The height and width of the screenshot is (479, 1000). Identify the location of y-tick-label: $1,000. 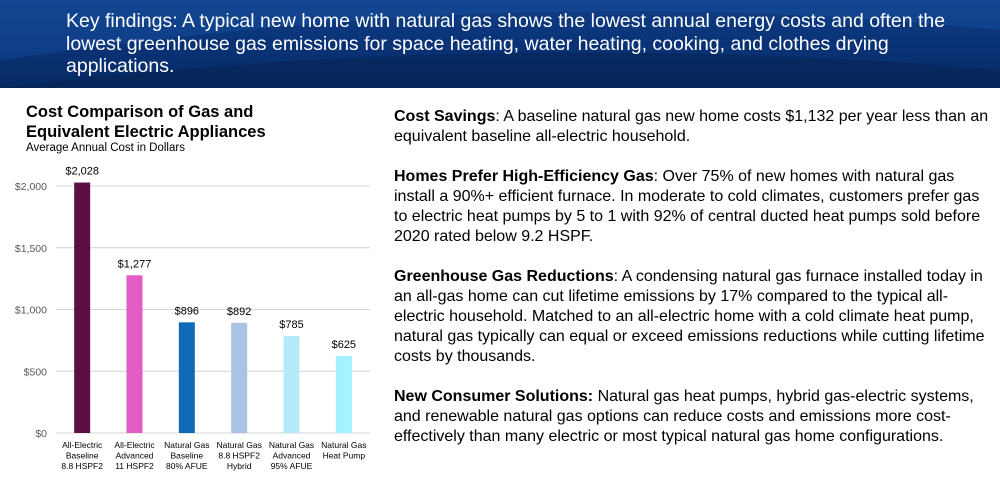
(31, 311).